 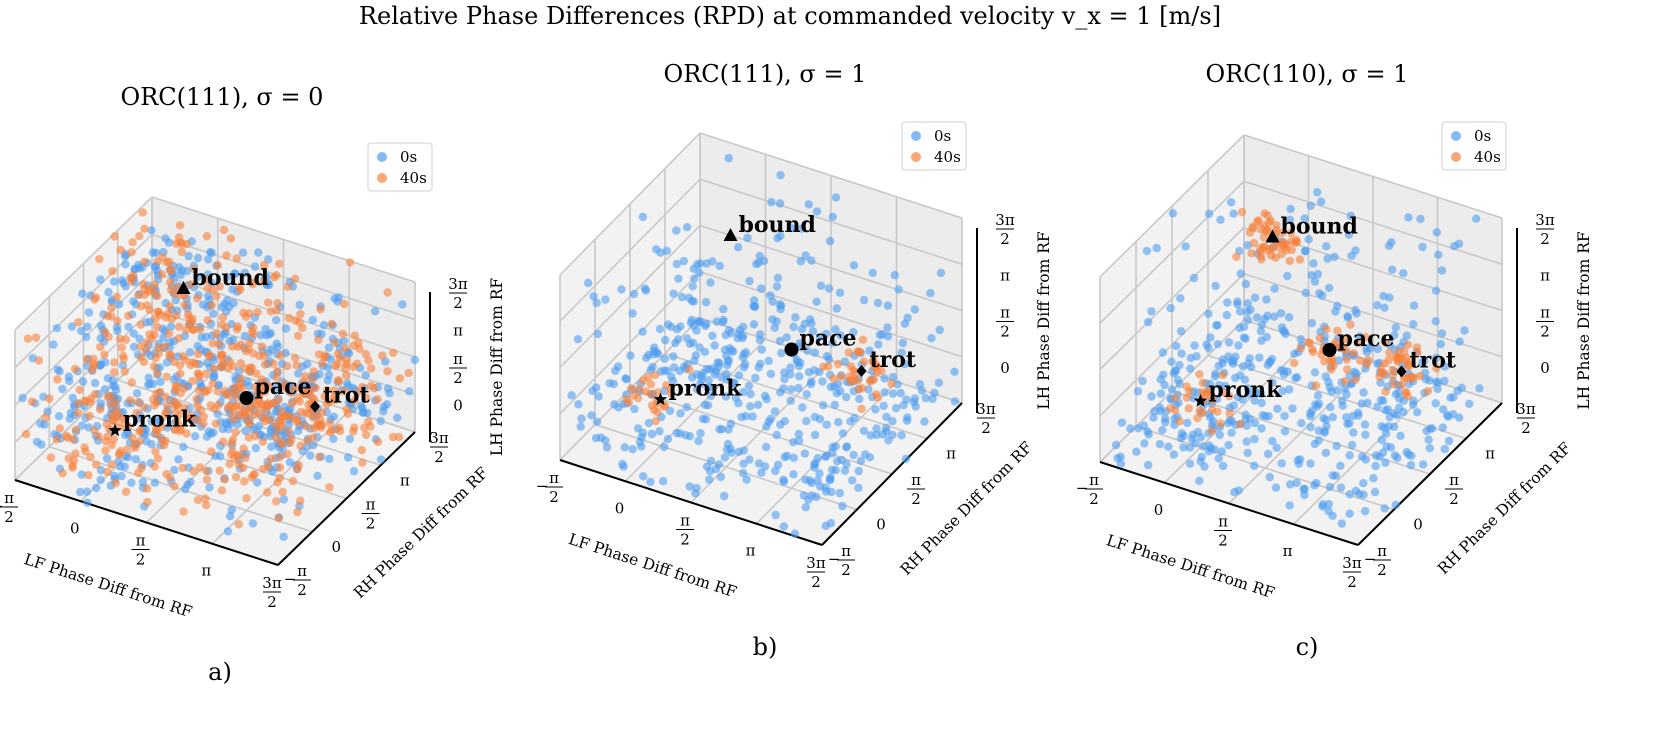 What do you see at coordinates (340, 398) in the screenshot?
I see `gait-trot: trot` at bounding box center [340, 398].